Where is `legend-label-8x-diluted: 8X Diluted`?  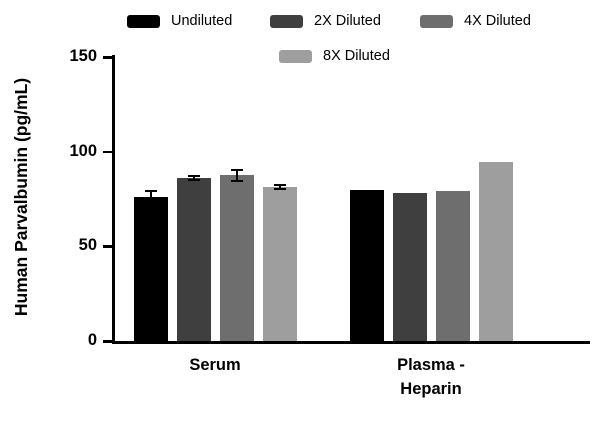
legend-label-8x-diluted: 8X Diluted is located at coordinates (356, 56).